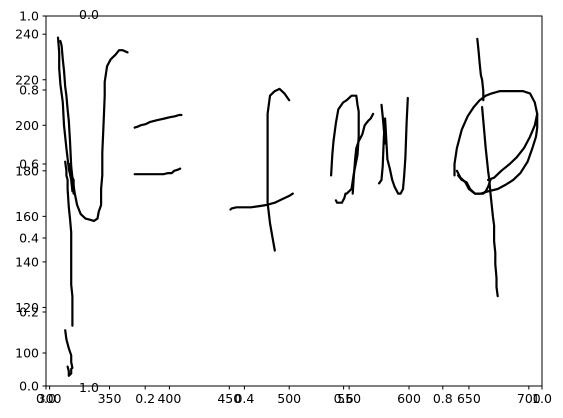 Image resolution: width=563 pixels, height=418 pixels. I want to click on x-tick-label: 700, so click(529, 398).